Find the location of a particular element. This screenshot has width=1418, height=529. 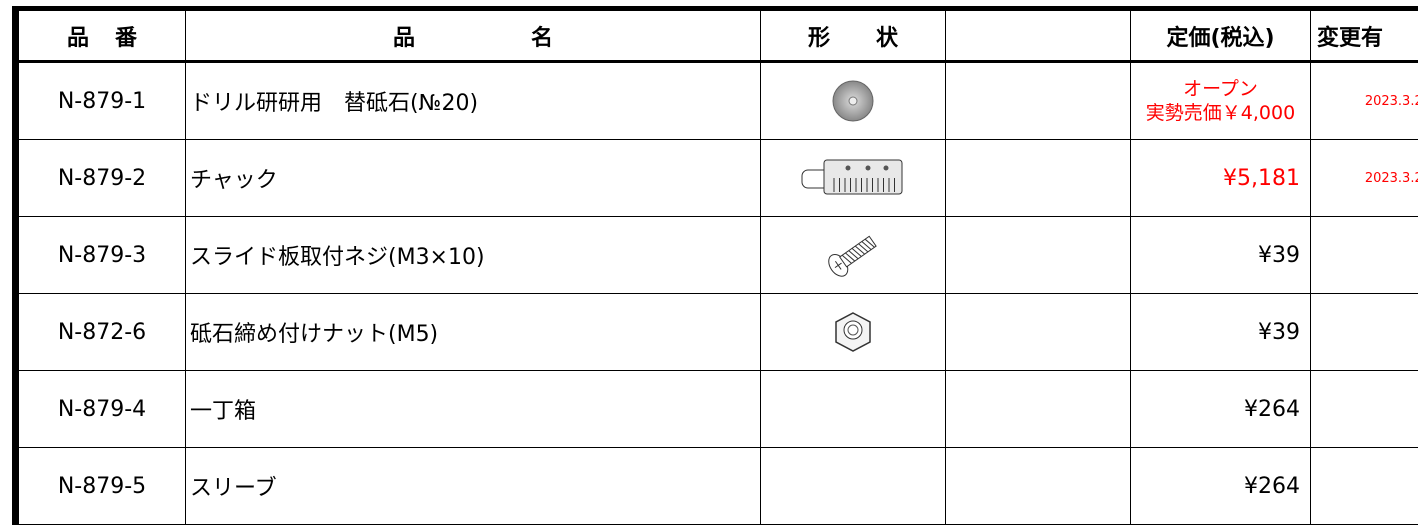

price-text: オープン is located at coordinates (1220, 89).